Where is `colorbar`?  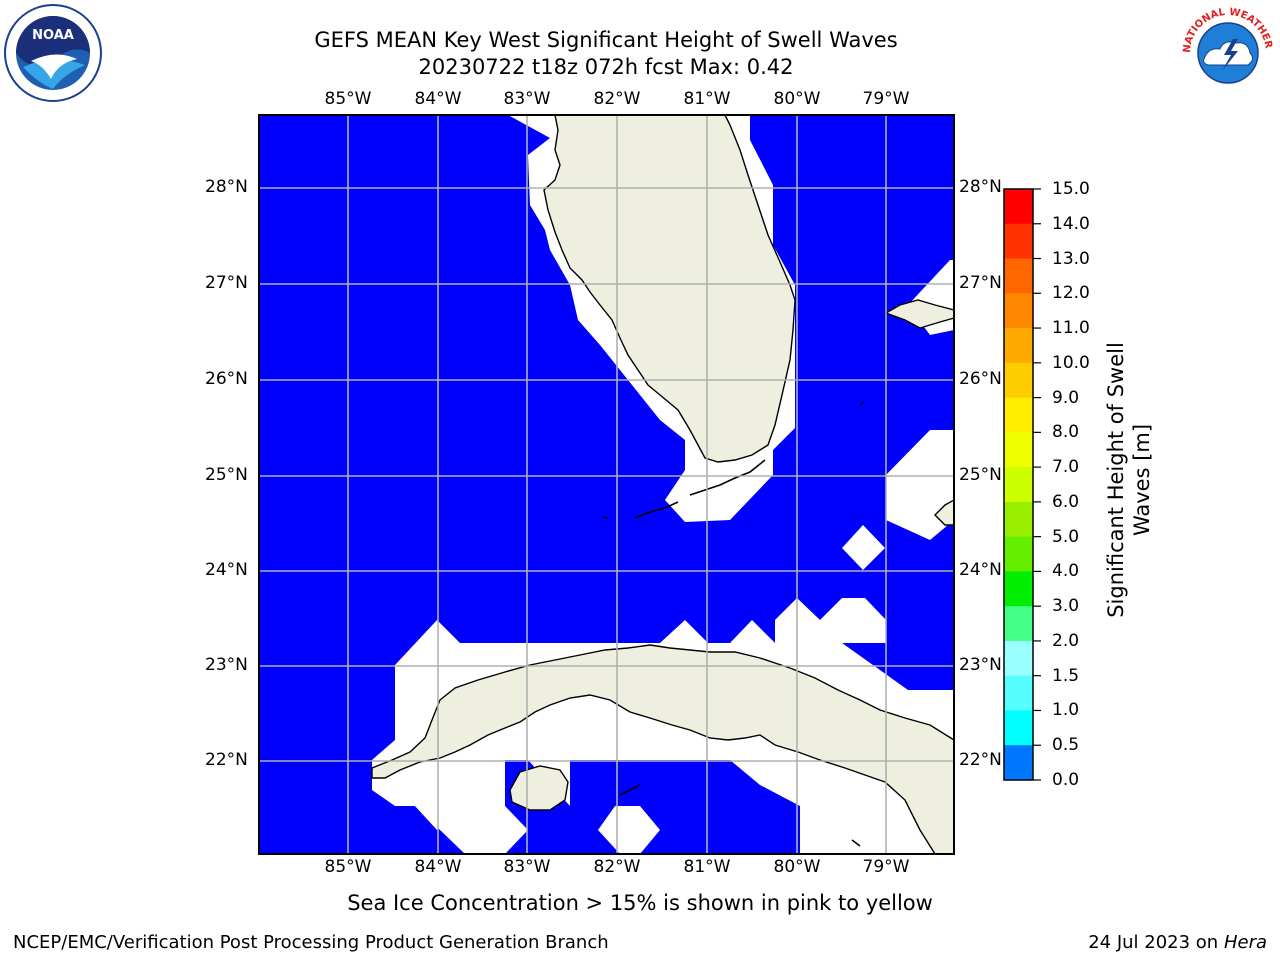
colorbar is located at coordinates (1022, 484).